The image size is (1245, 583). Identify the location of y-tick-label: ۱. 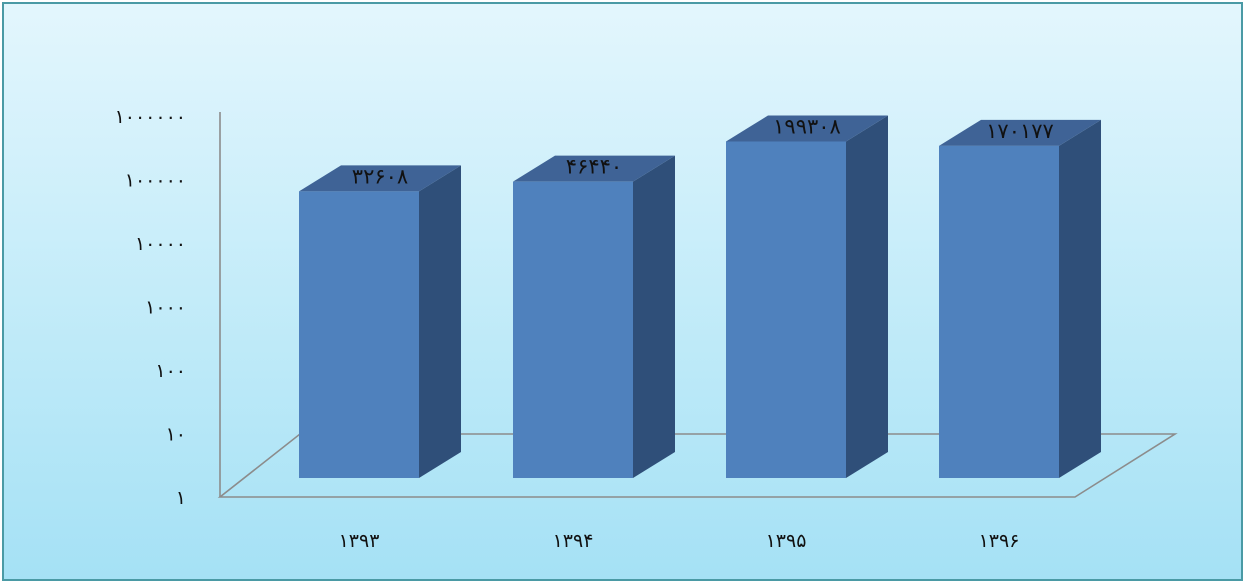
(181, 498).